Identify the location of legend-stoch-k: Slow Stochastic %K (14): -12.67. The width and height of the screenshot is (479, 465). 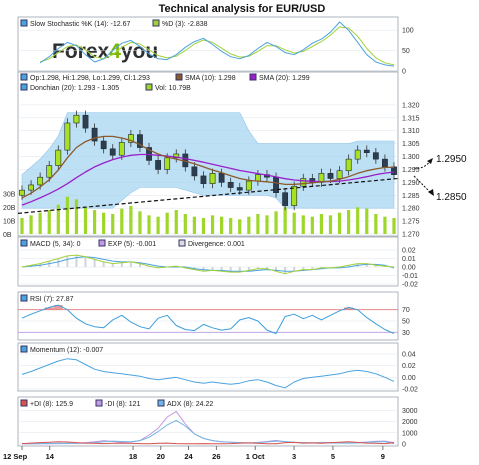
(80, 24).